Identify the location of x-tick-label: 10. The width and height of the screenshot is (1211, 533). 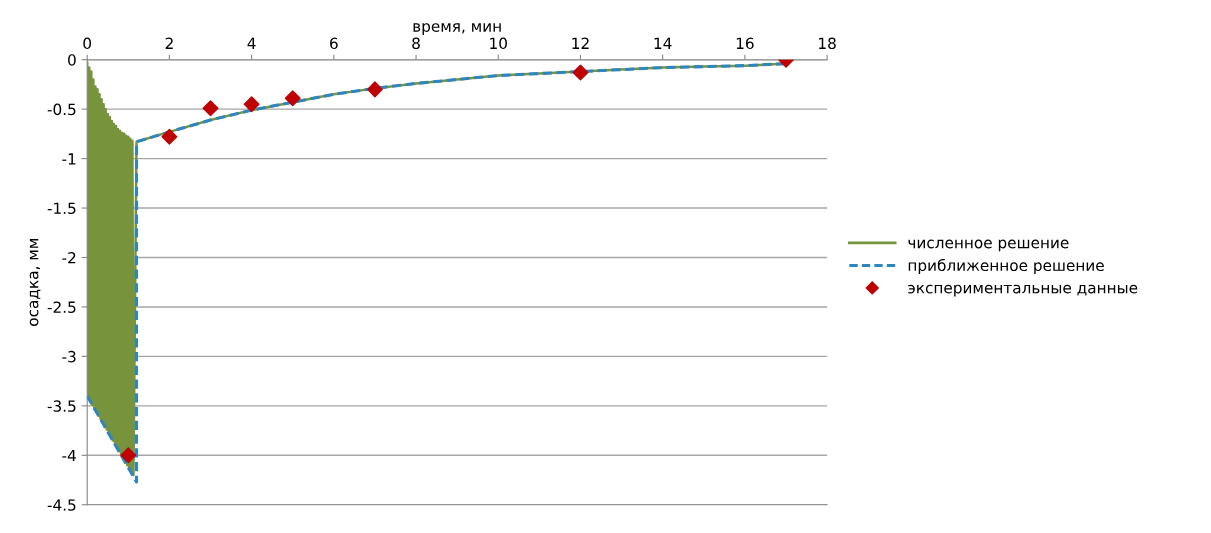
(498, 43).